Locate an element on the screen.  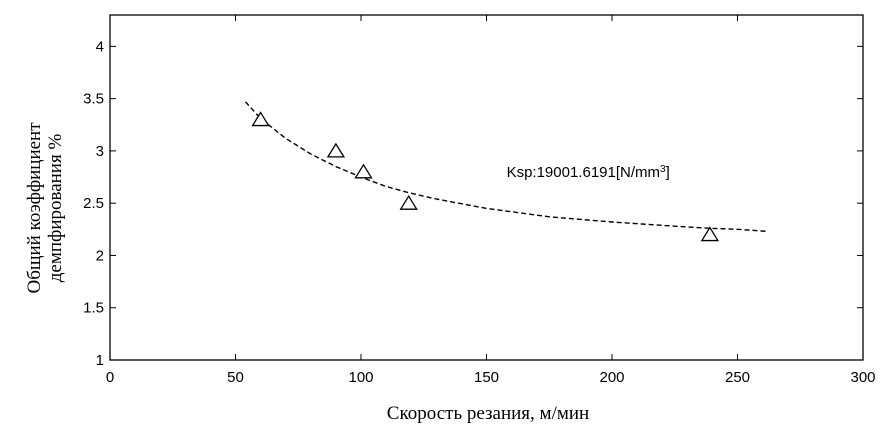
x-tick-label: 150 is located at coordinates (486, 377).